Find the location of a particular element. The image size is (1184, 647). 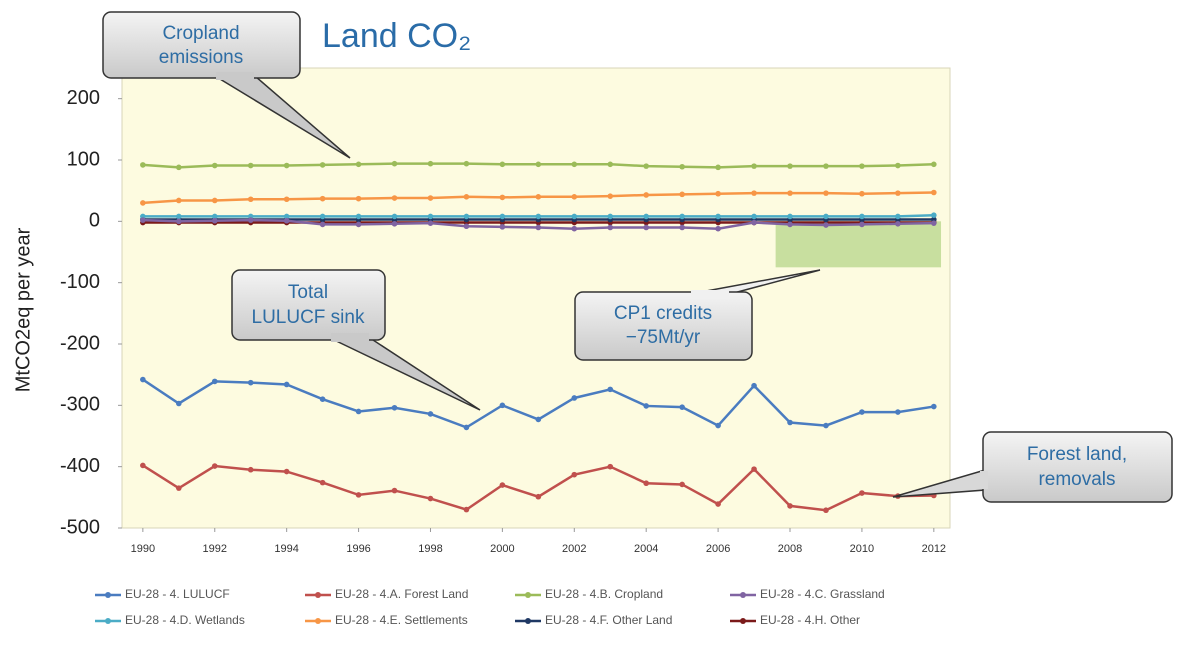

legend-label: EU-28 - 4.B. Cropland is located at coordinates (604, 594).